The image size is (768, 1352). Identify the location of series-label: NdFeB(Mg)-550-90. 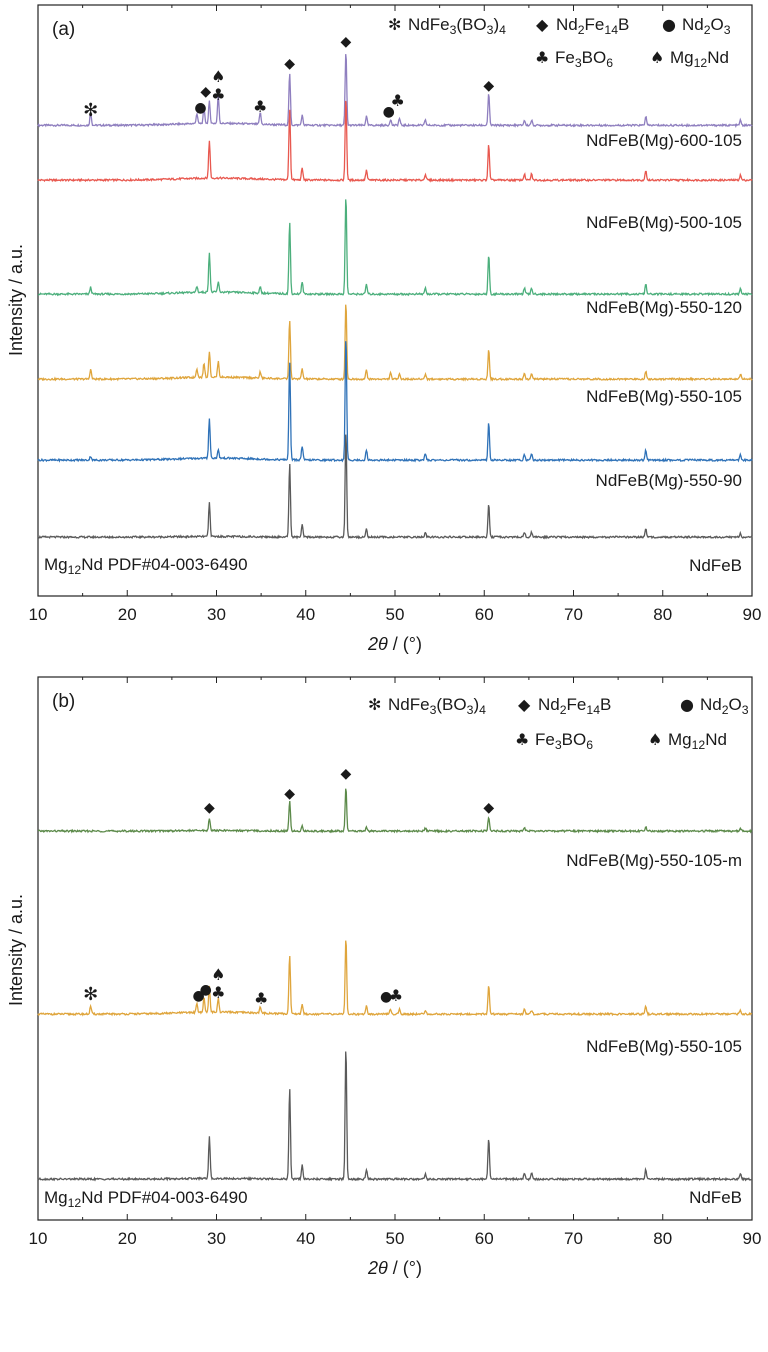
(669, 480).